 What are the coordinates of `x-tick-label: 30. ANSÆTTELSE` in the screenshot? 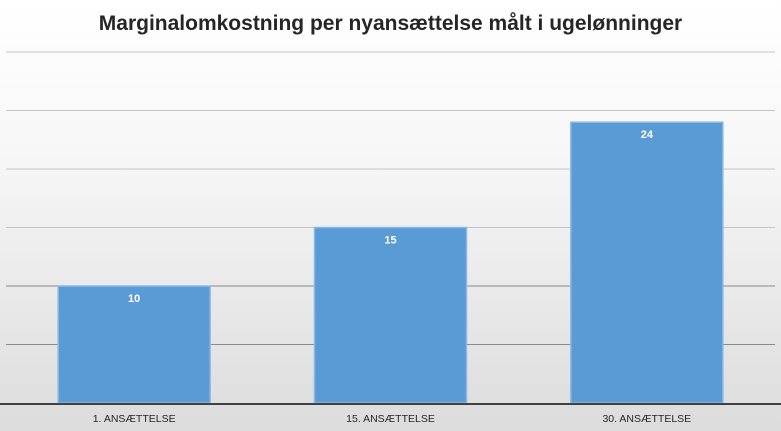 It's located at (646, 419).